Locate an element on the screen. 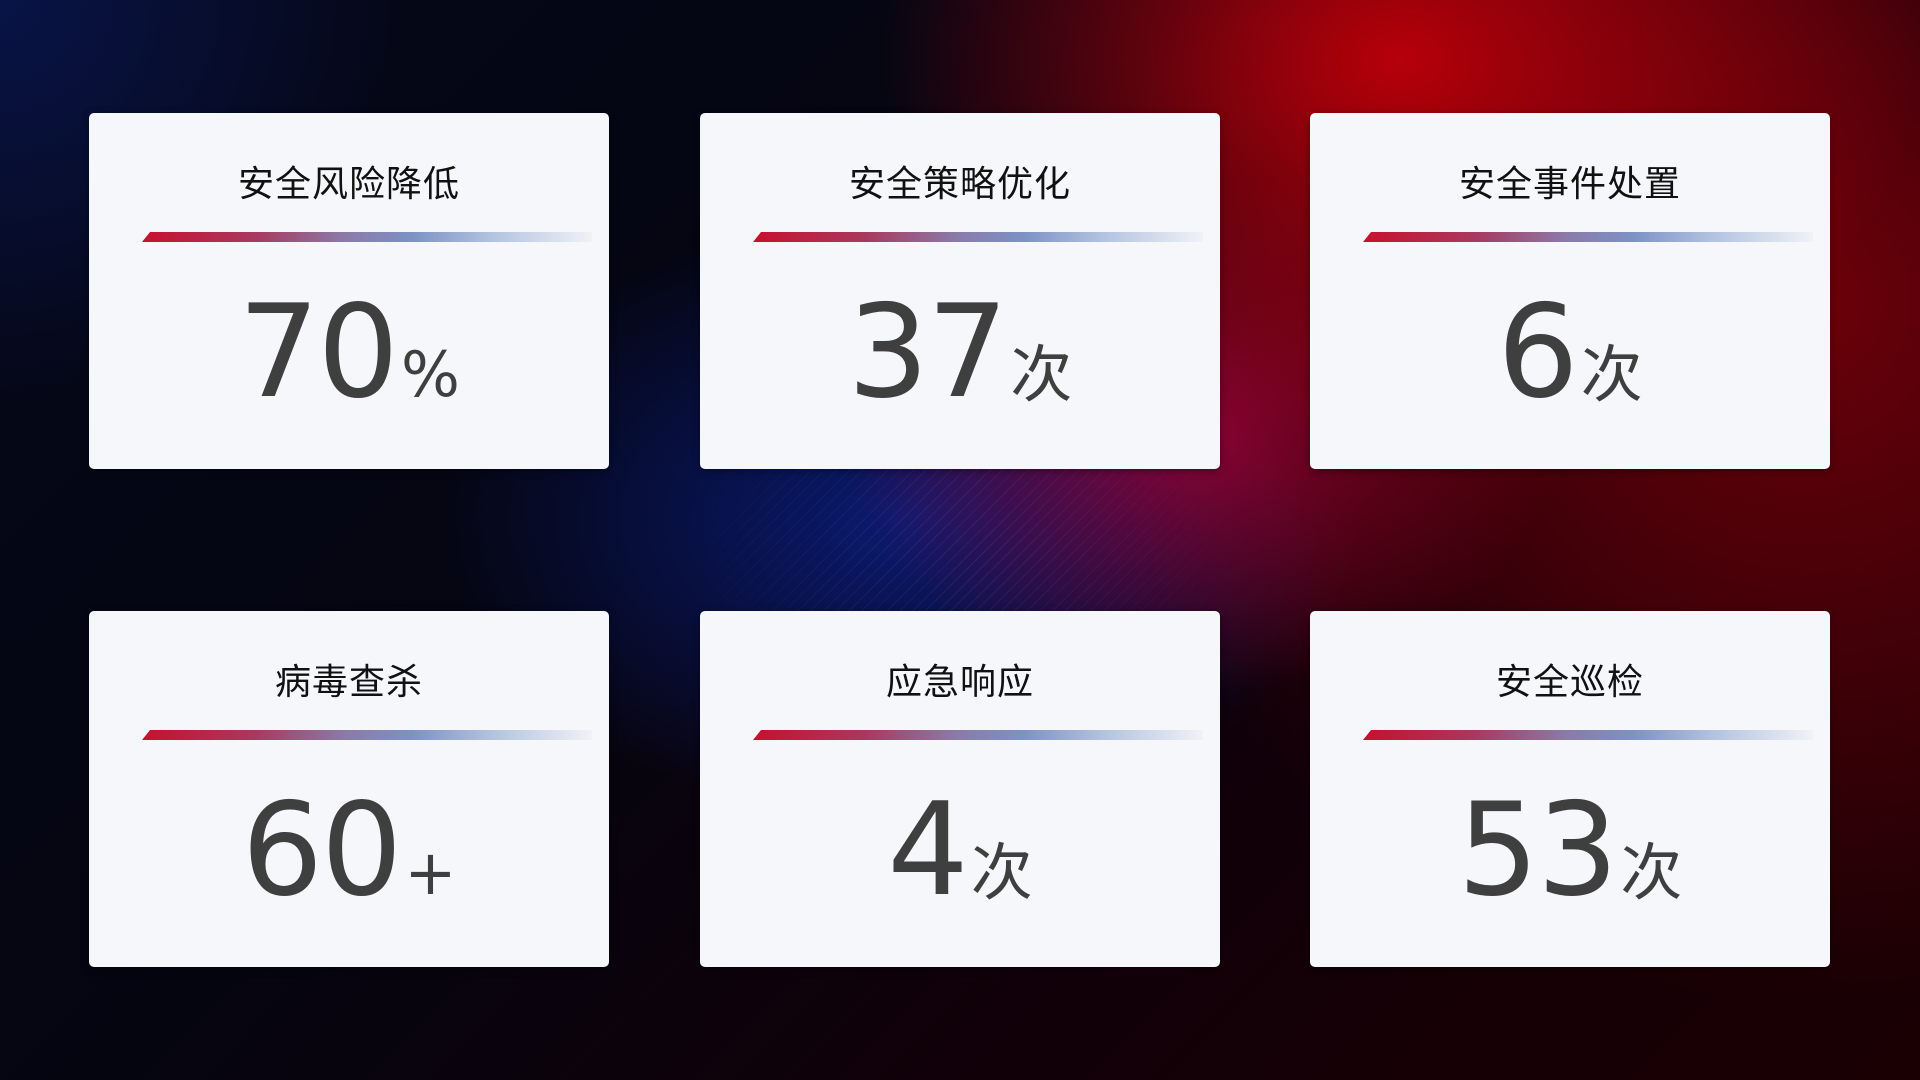 This screenshot has width=1920, height=1080. card-title: 病毒查杀 is located at coordinates (348, 682).